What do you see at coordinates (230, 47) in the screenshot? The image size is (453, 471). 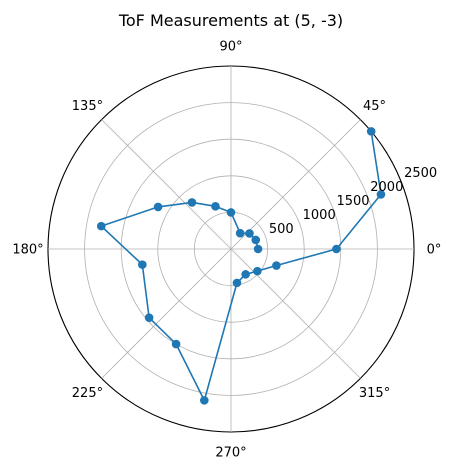 I see `theta-tick-label: 90°` at bounding box center [230, 47].